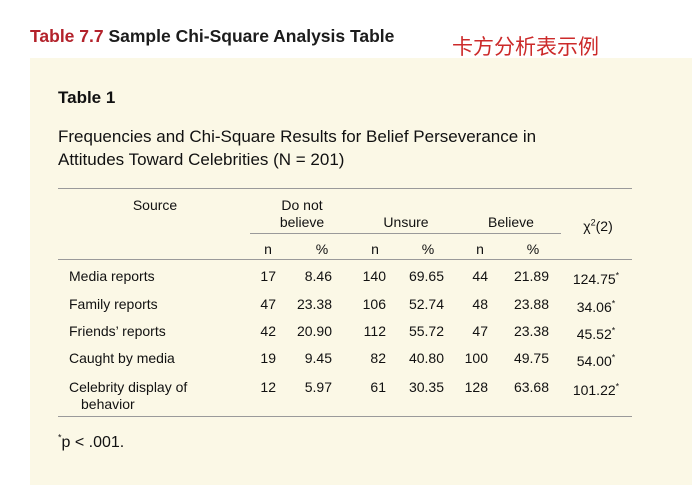 The height and width of the screenshot is (500, 692). Describe the element at coordinates (426, 358) in the screenshot. I see `cell-uns-pct: 40.80` at that location.